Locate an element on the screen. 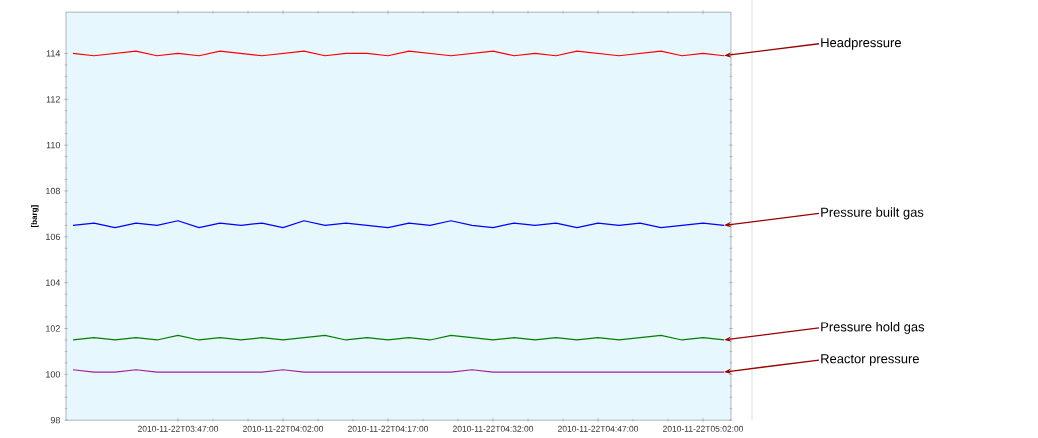 The width and height of the screenshot is (1038, 438). x-tick-label: 2010-11-22T04:02:00 is located at coordinates (283, 428).